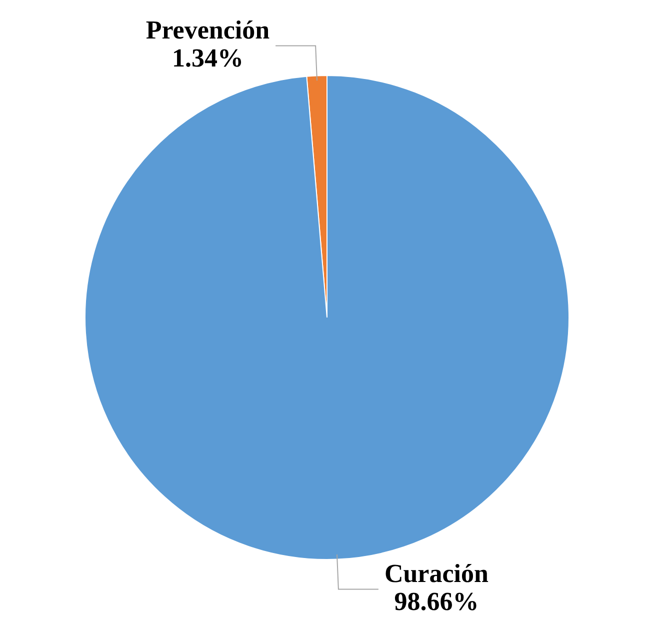  I want to click on slice-label: Curación, so click(436, 573).